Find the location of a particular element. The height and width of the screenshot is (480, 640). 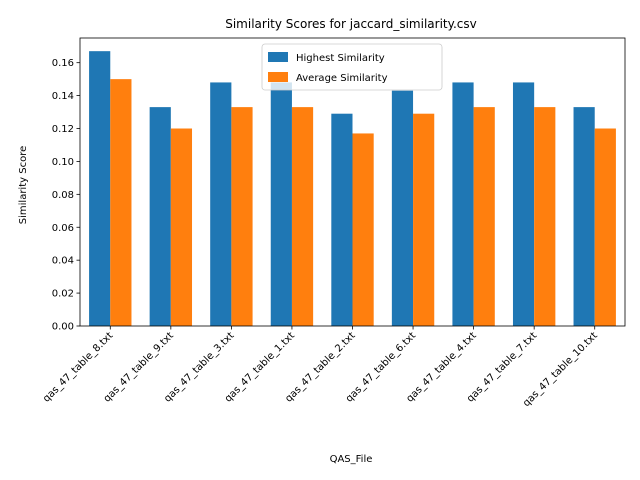

legend-label: Highest Similarity is located at coordinates (340, 58).